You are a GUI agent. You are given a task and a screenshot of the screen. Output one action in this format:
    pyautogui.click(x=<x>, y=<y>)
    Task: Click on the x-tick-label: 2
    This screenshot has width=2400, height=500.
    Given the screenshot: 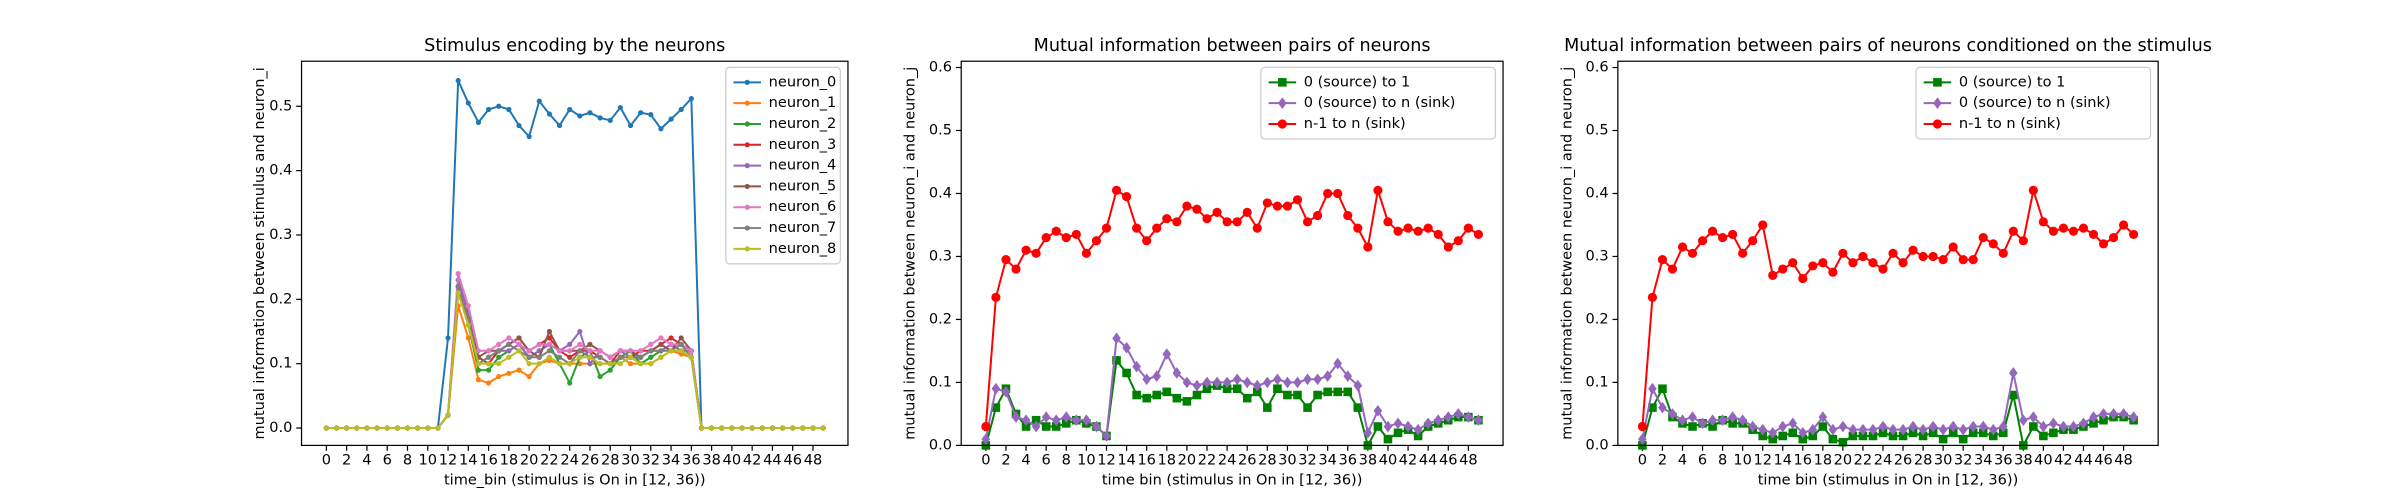 What is the action you would take?
    pyautogui.click(x=346, y=461)
    